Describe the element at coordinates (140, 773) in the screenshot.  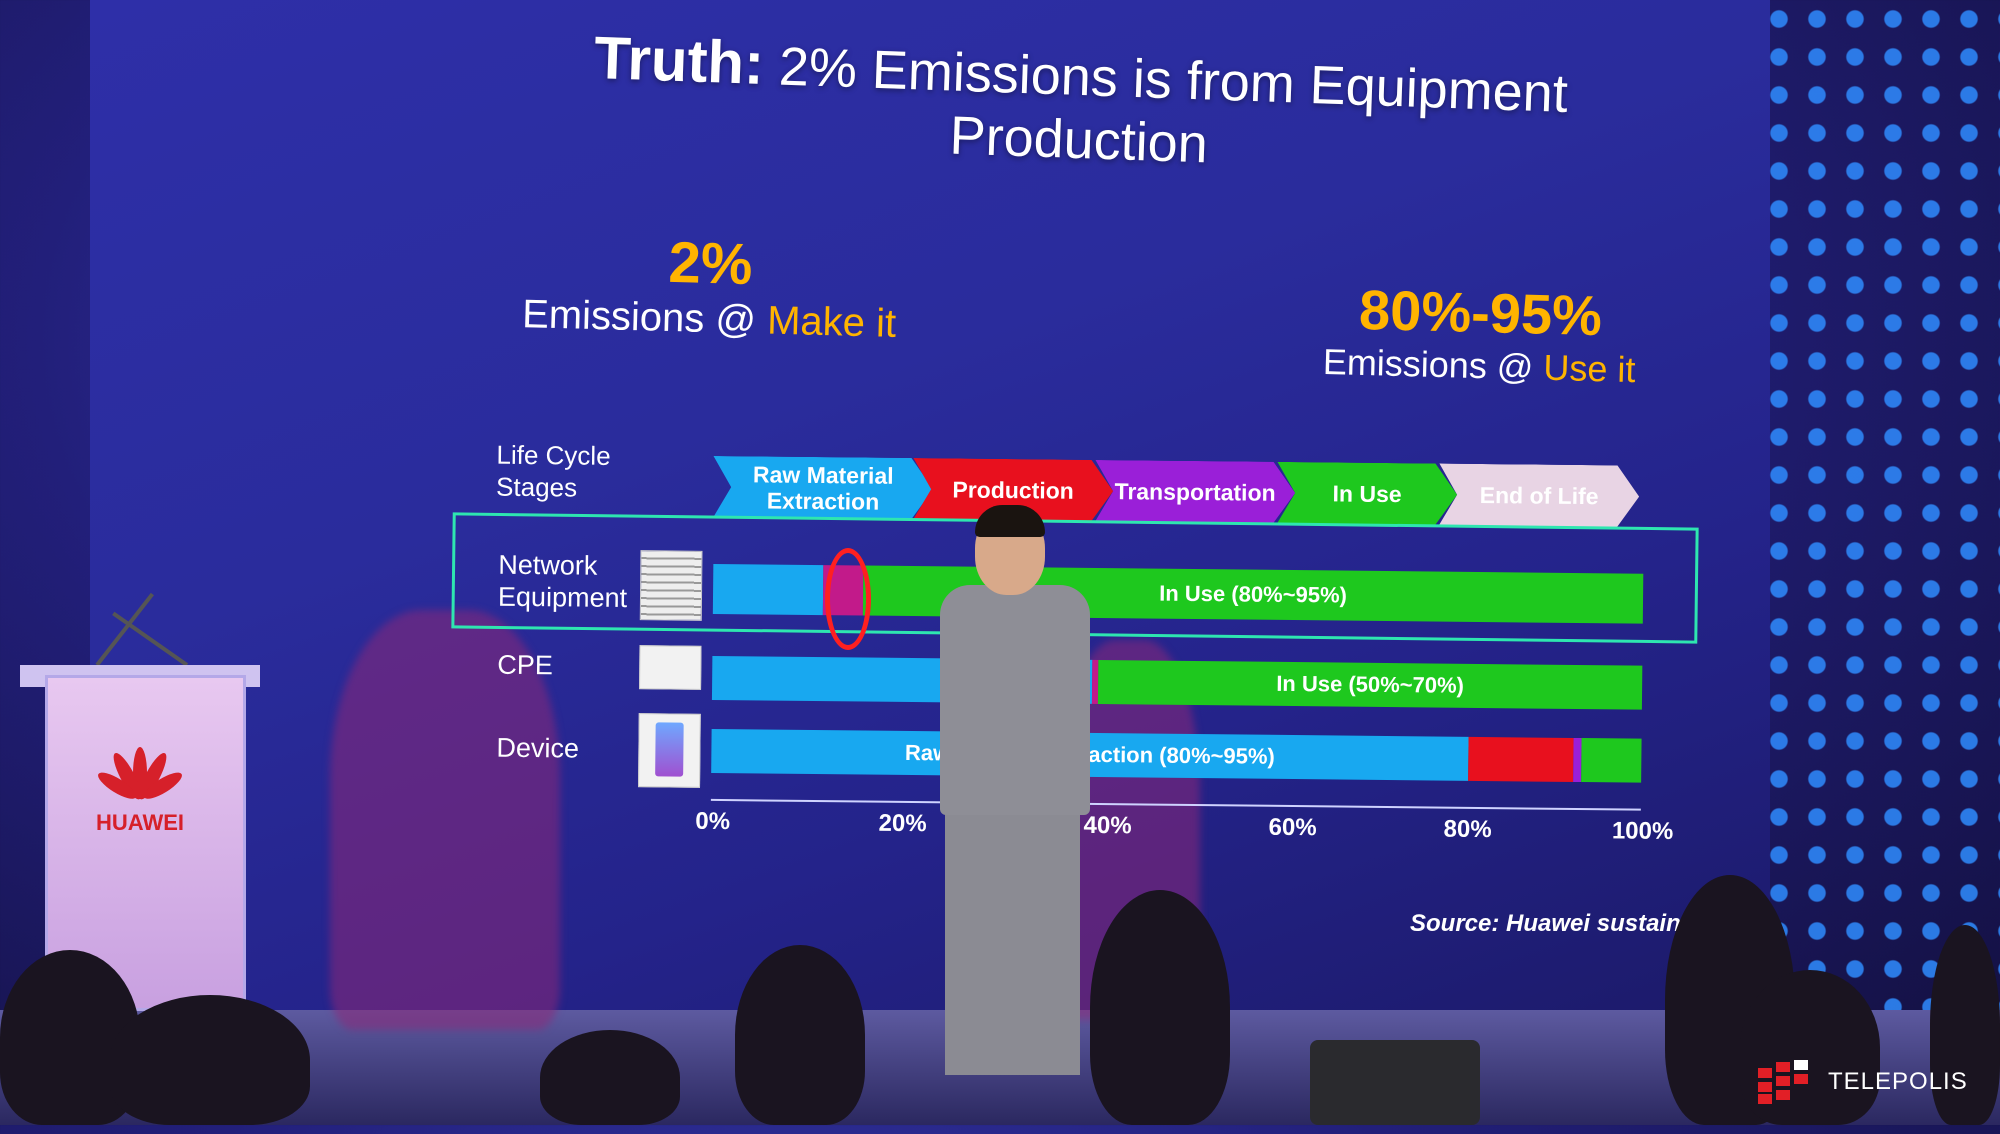
I see `huawei-logo-icon` at that location.